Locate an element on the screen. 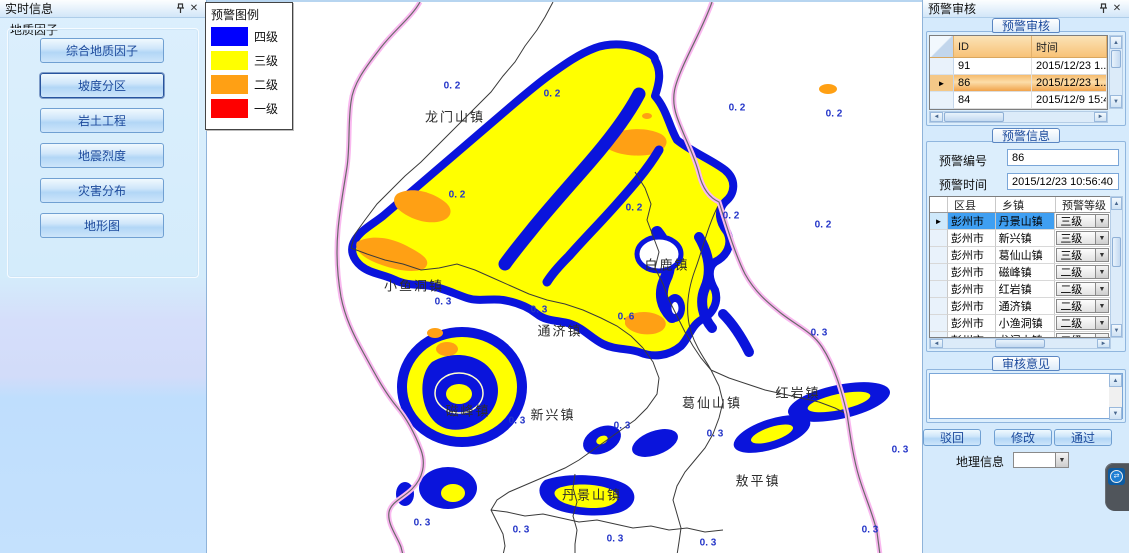 The width and height of the screenshot is (1129, 553). table-row: 彭州市 龙门山镇 二级 ▼ is located at coordinates (1020, 334).